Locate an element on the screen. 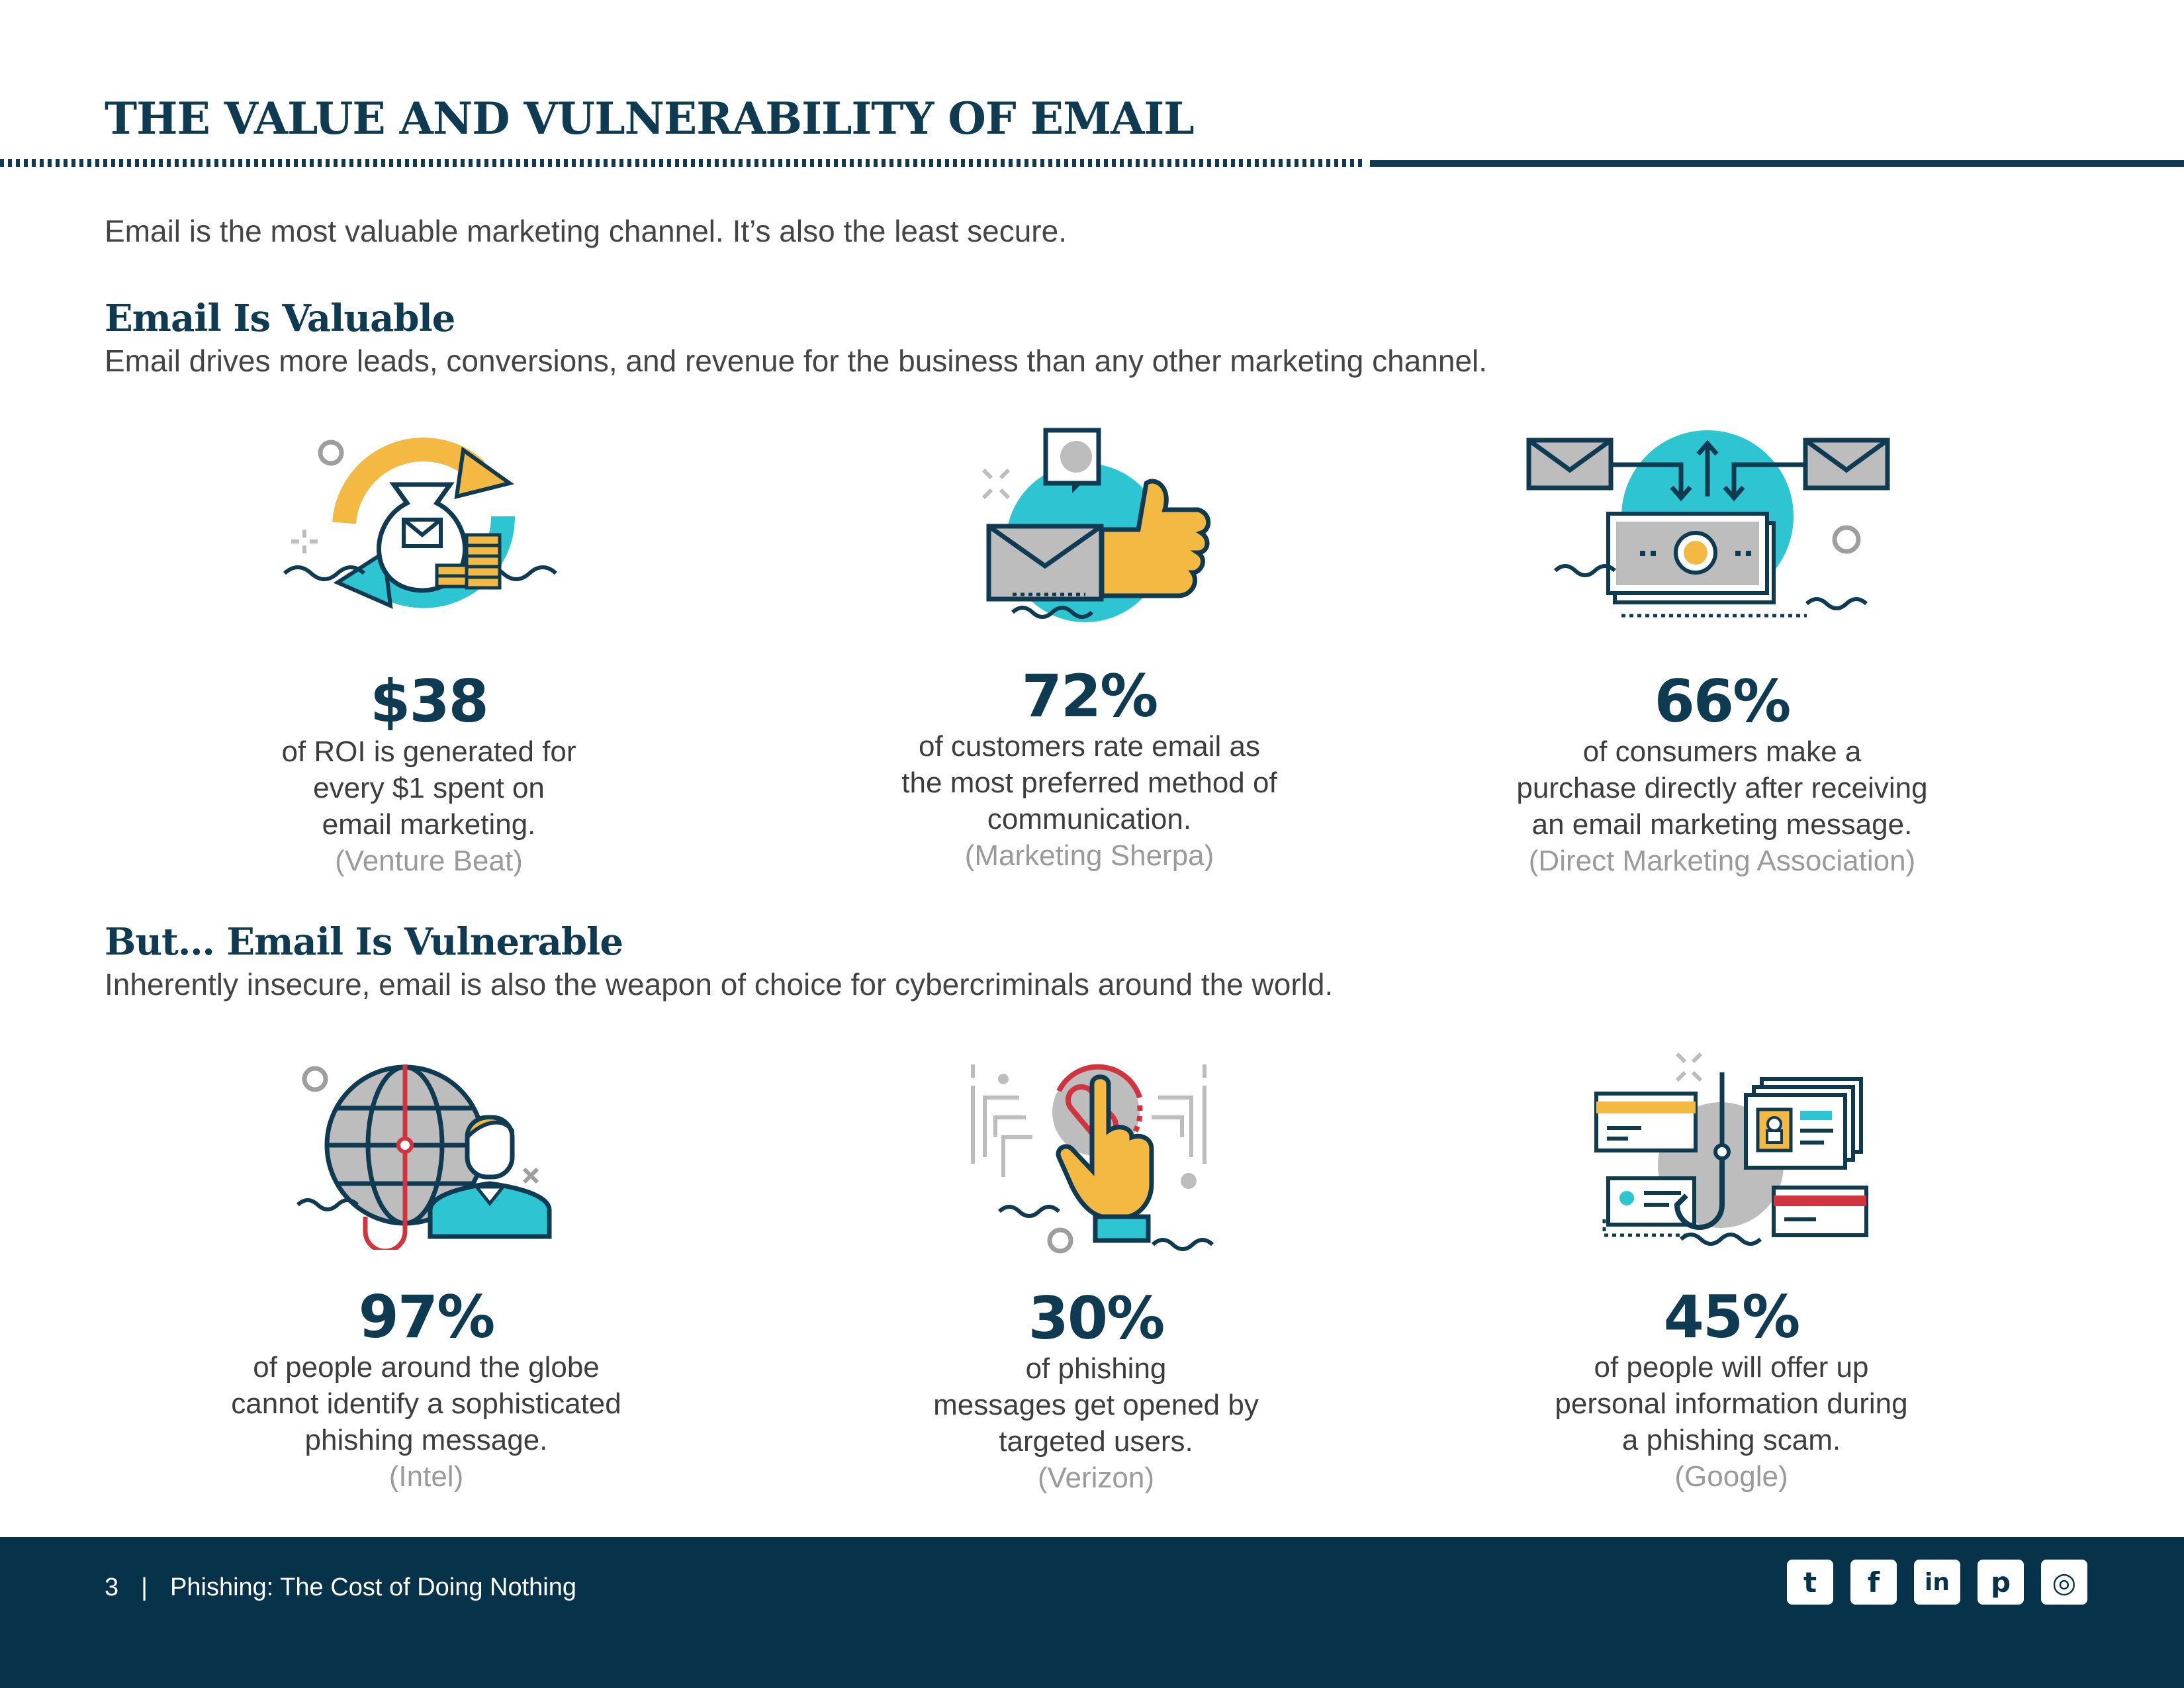 The image size is (2184, 1688). twitter-icon: t is located at coordinates (1810, 1582).